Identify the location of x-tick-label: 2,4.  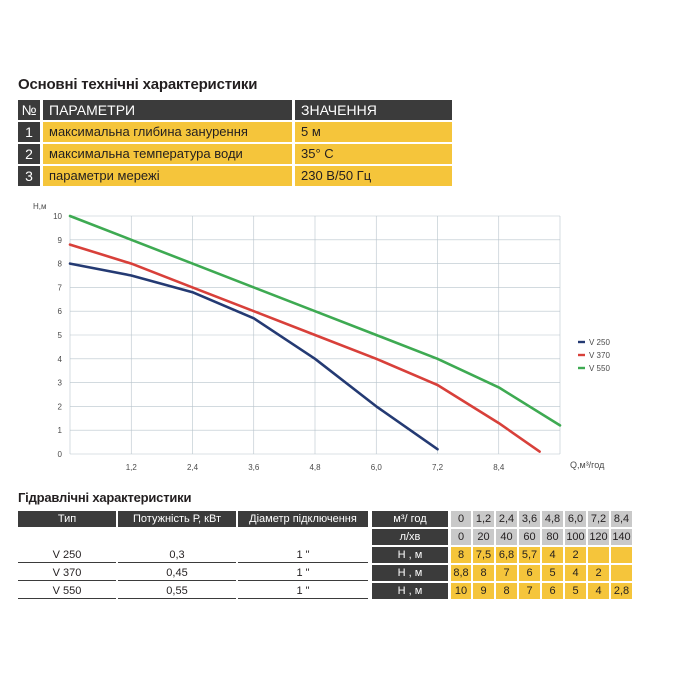
(193, 467).